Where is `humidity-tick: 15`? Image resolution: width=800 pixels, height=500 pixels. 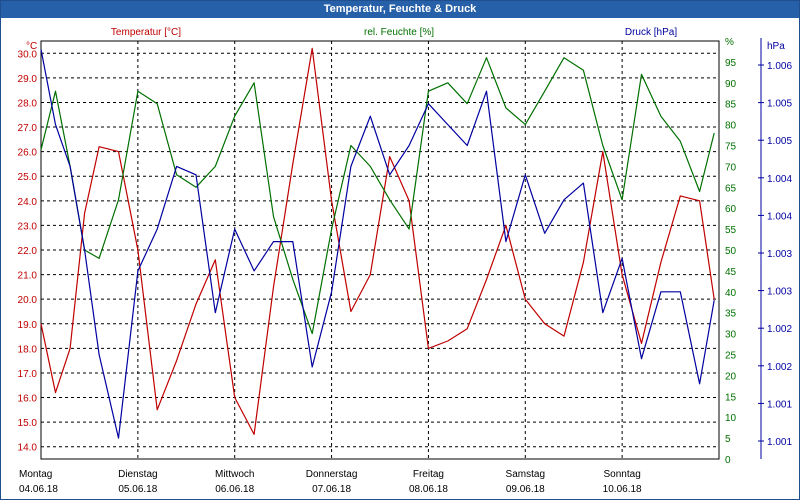 humidity-tick: 15 is located at coordinates (731, 397).